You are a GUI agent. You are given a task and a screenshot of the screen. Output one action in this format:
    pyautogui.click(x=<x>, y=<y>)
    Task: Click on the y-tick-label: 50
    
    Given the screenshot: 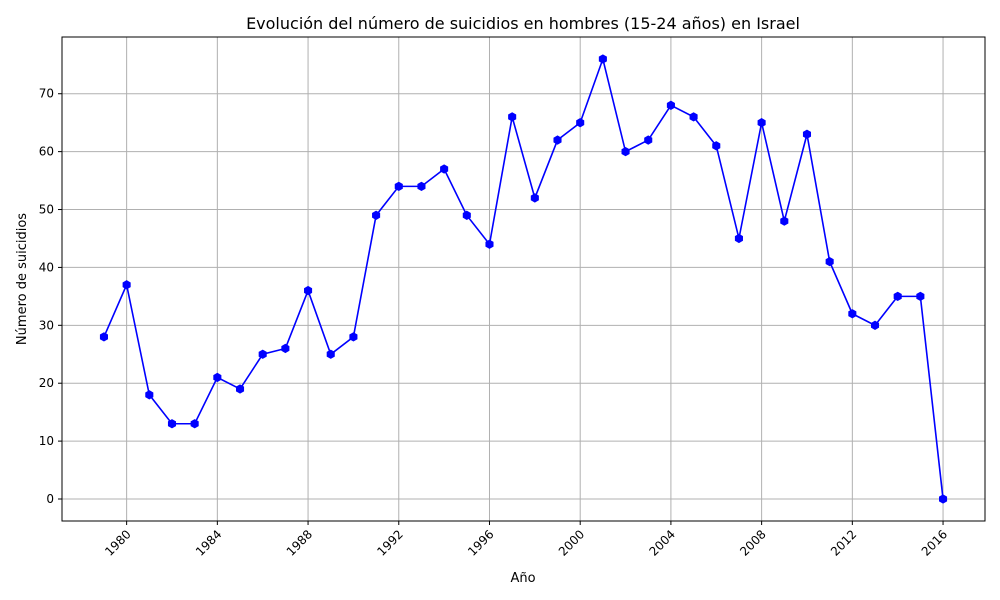 What is the action you would take?
    pyautogui.click(x=46, y=210)
    